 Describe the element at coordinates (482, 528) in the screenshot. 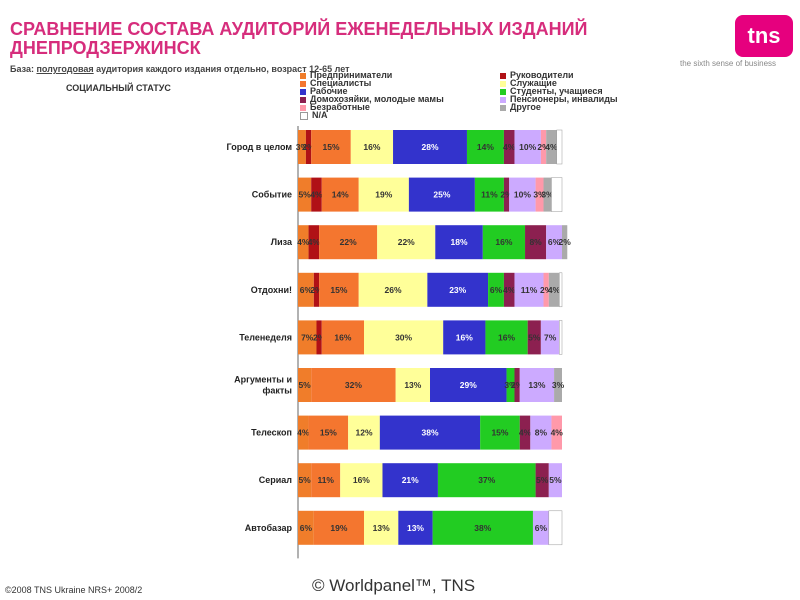

I see `data-label: 38%` at that location.